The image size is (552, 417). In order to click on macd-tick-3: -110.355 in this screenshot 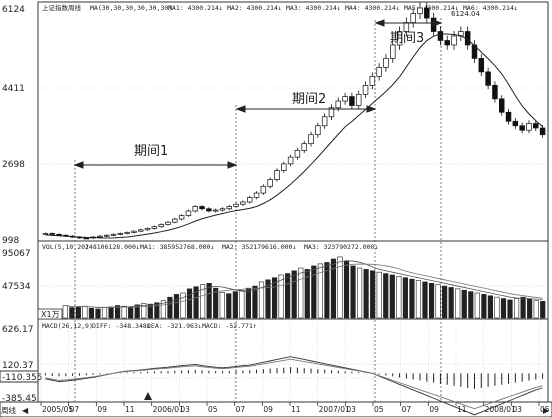, I will do `click(22, 378)`.